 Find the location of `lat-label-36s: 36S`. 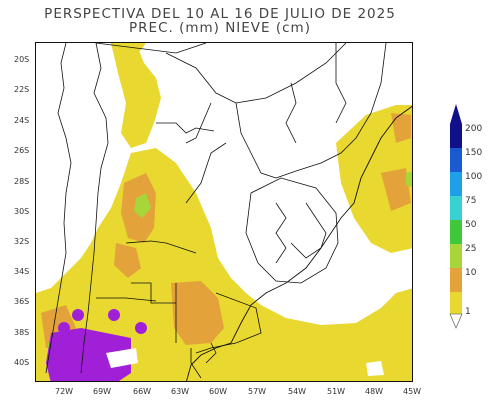

lat-label-36s: 36S is located at coordinates (22, 301).